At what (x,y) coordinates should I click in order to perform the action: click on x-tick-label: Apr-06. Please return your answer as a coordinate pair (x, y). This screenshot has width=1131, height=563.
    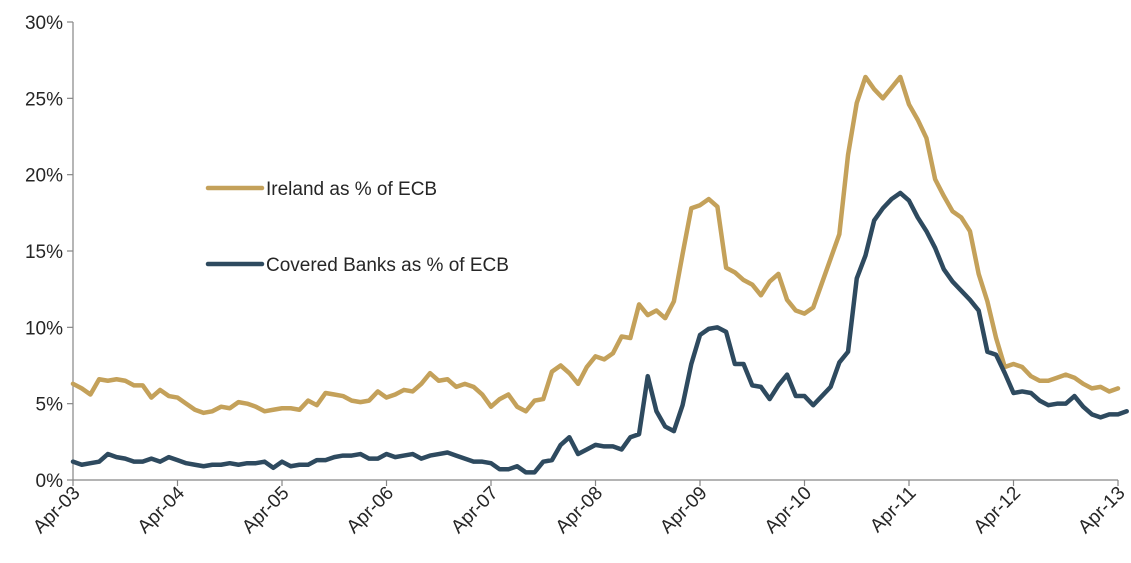
    Looking at the image, I should click on (370, 510).